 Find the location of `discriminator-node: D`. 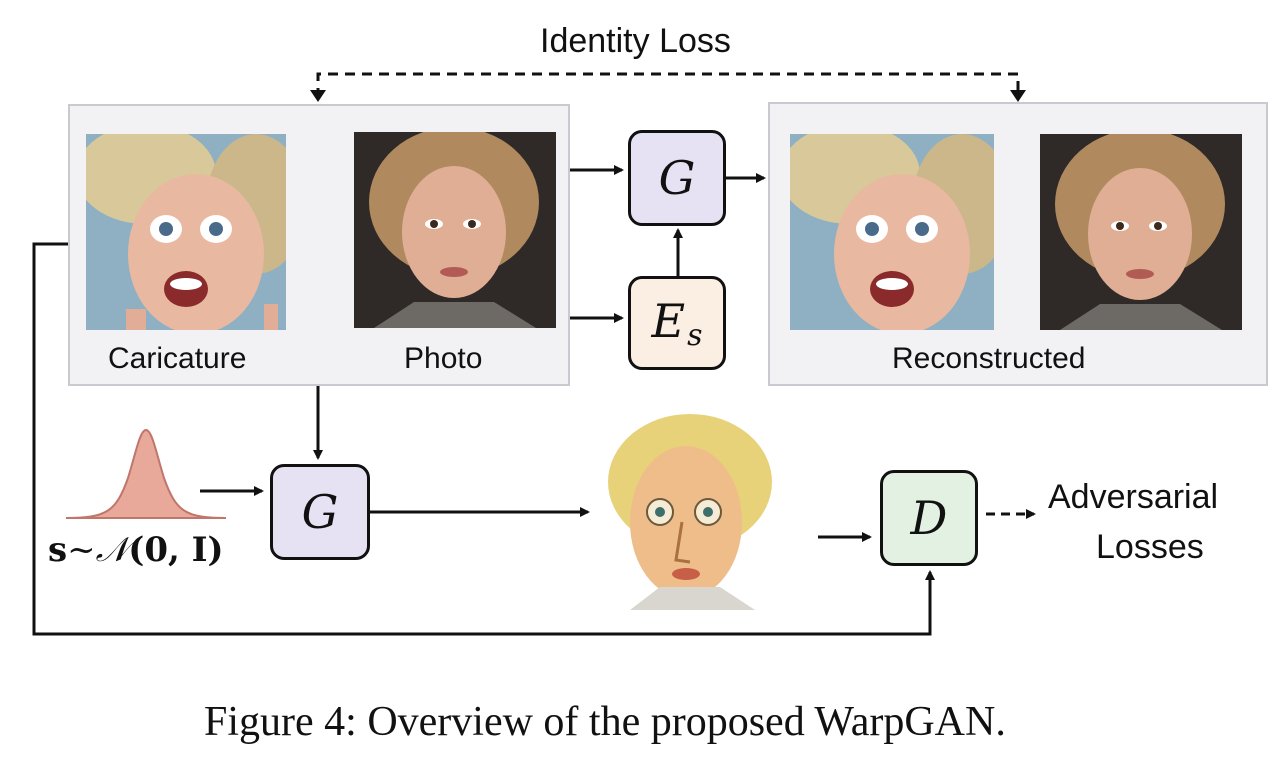

discriminator-node: D is located at coordinates (929, 518).